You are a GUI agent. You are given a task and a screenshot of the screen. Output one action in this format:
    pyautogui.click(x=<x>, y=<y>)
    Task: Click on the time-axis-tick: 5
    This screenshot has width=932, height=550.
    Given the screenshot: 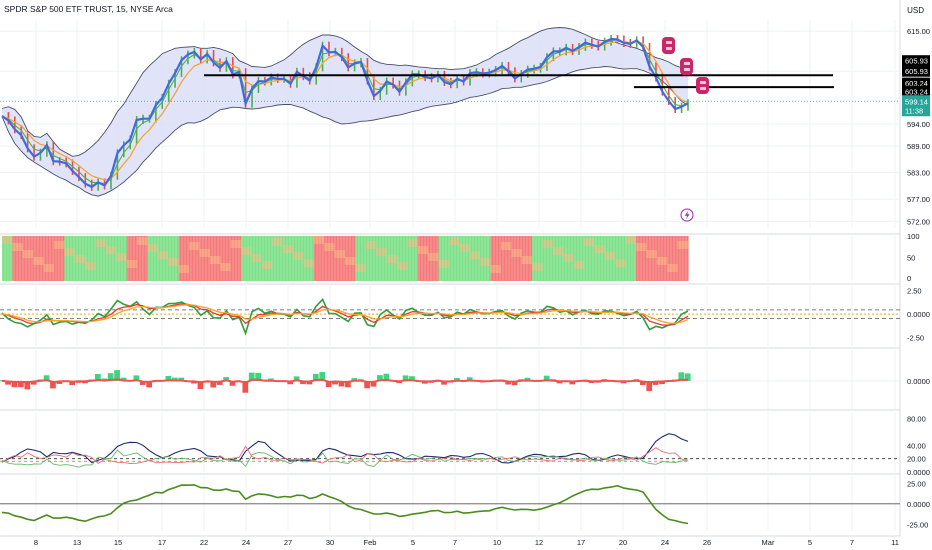 What is the action you would take?
    pyautogui.click(x=810, y=542)
    